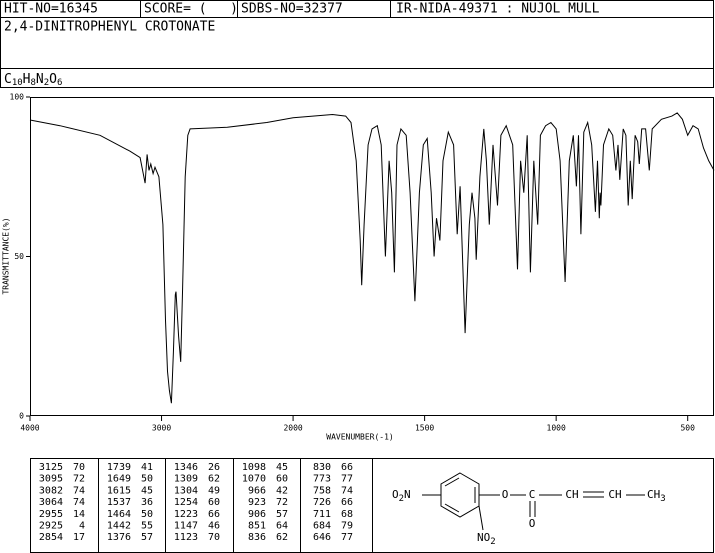  What do you see at coordinates (322, 537) in the screenshot?
I see `peak-wavenumber: 646` at bounding box center [322, 537].